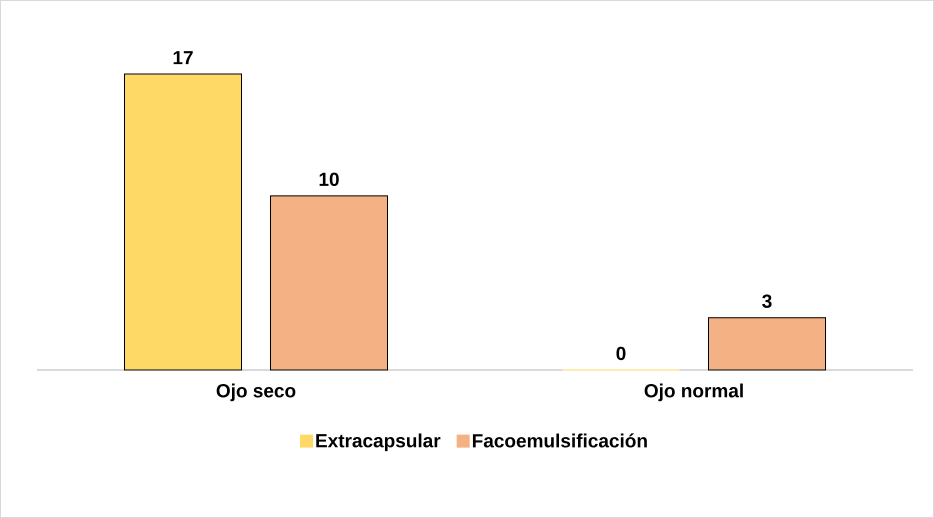 The height and width of the screenshot is (518, 934). What do you see at coordinates (559, 440) in the screenshot?
I see `legend-label: Facoemulsificación` at bounding box center [559, 440].